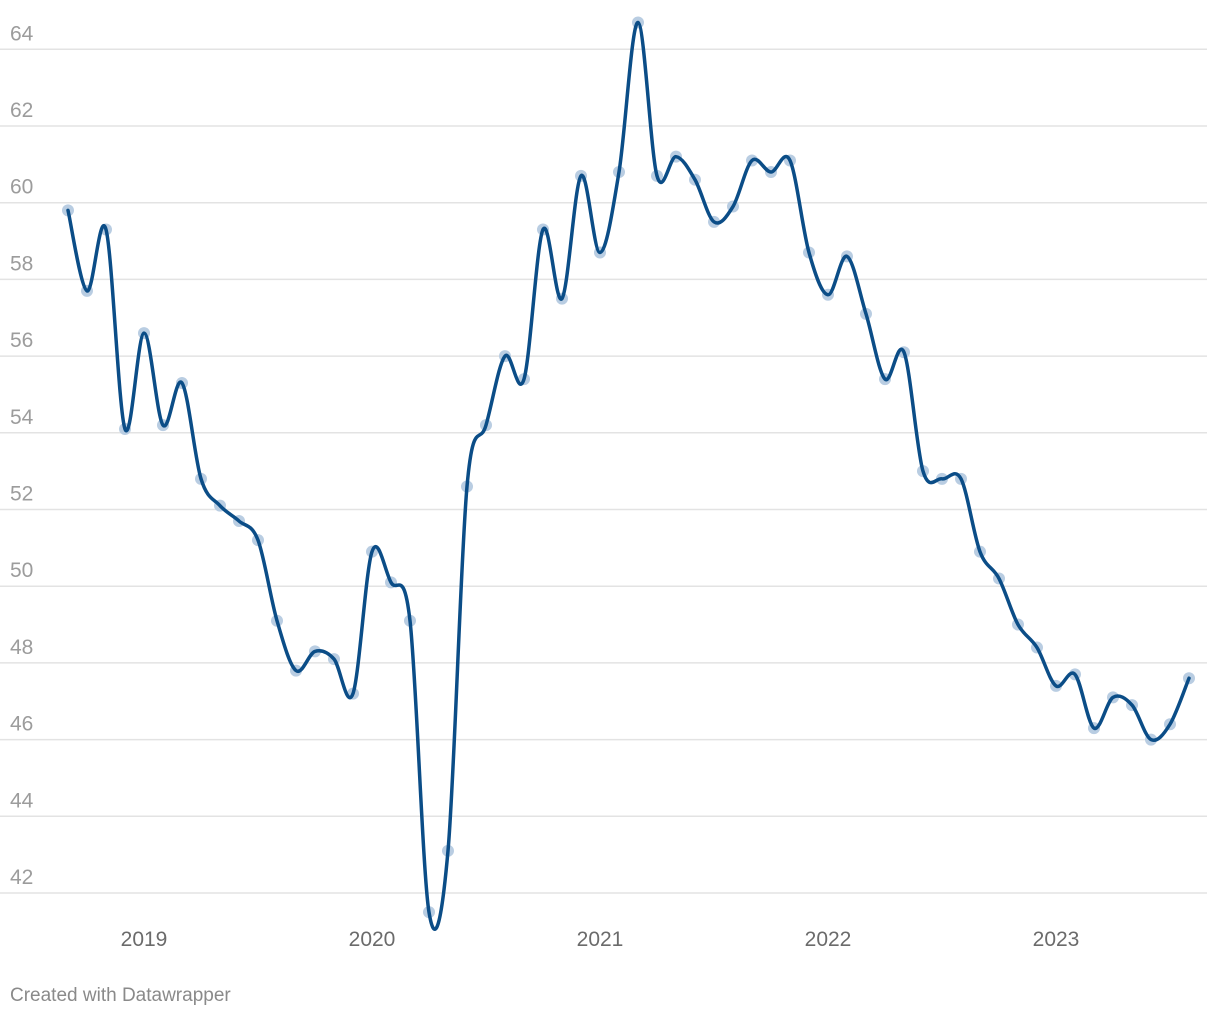 The image size is (1220, 1020). I want to click on x-tick-label: 2021, so click(600, 939).